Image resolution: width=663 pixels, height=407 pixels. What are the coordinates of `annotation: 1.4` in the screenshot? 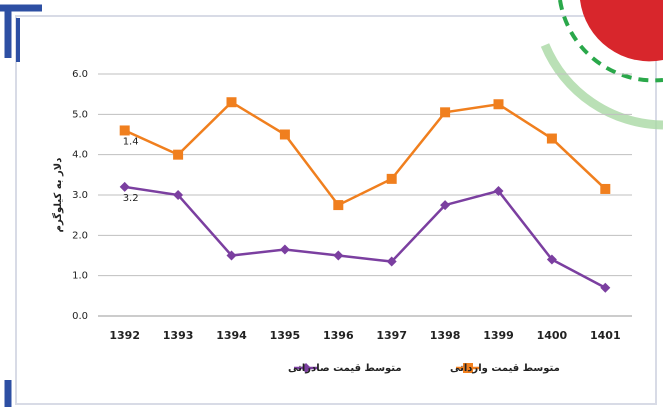 It's located at (131, 141).